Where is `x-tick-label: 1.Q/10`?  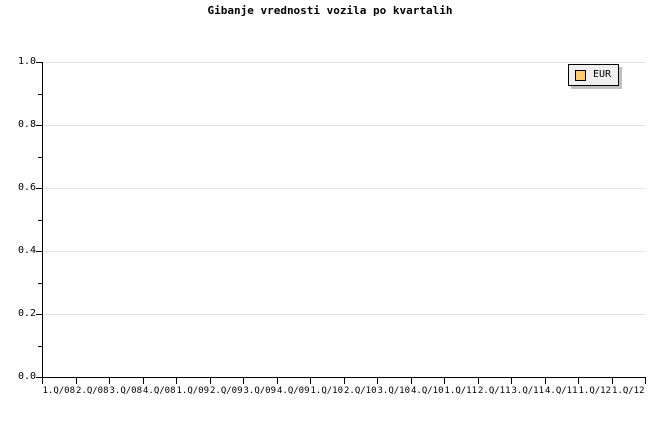 x-tick-label: 1.Q/10 is located at coordinates (327, 391).